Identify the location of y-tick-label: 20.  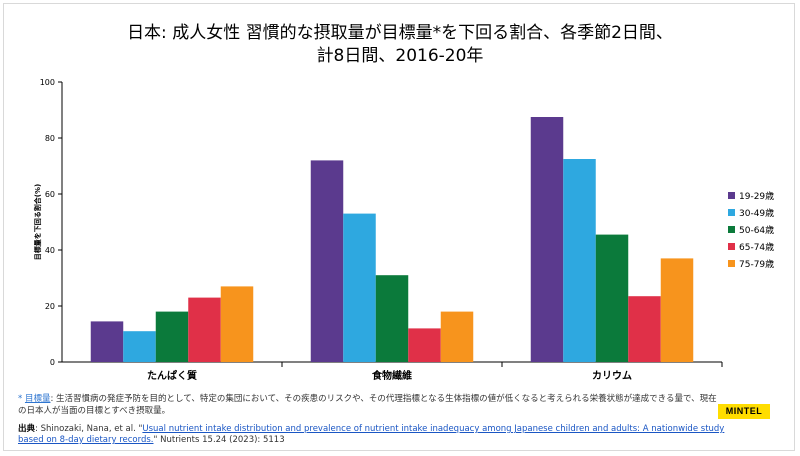
(50, 306).